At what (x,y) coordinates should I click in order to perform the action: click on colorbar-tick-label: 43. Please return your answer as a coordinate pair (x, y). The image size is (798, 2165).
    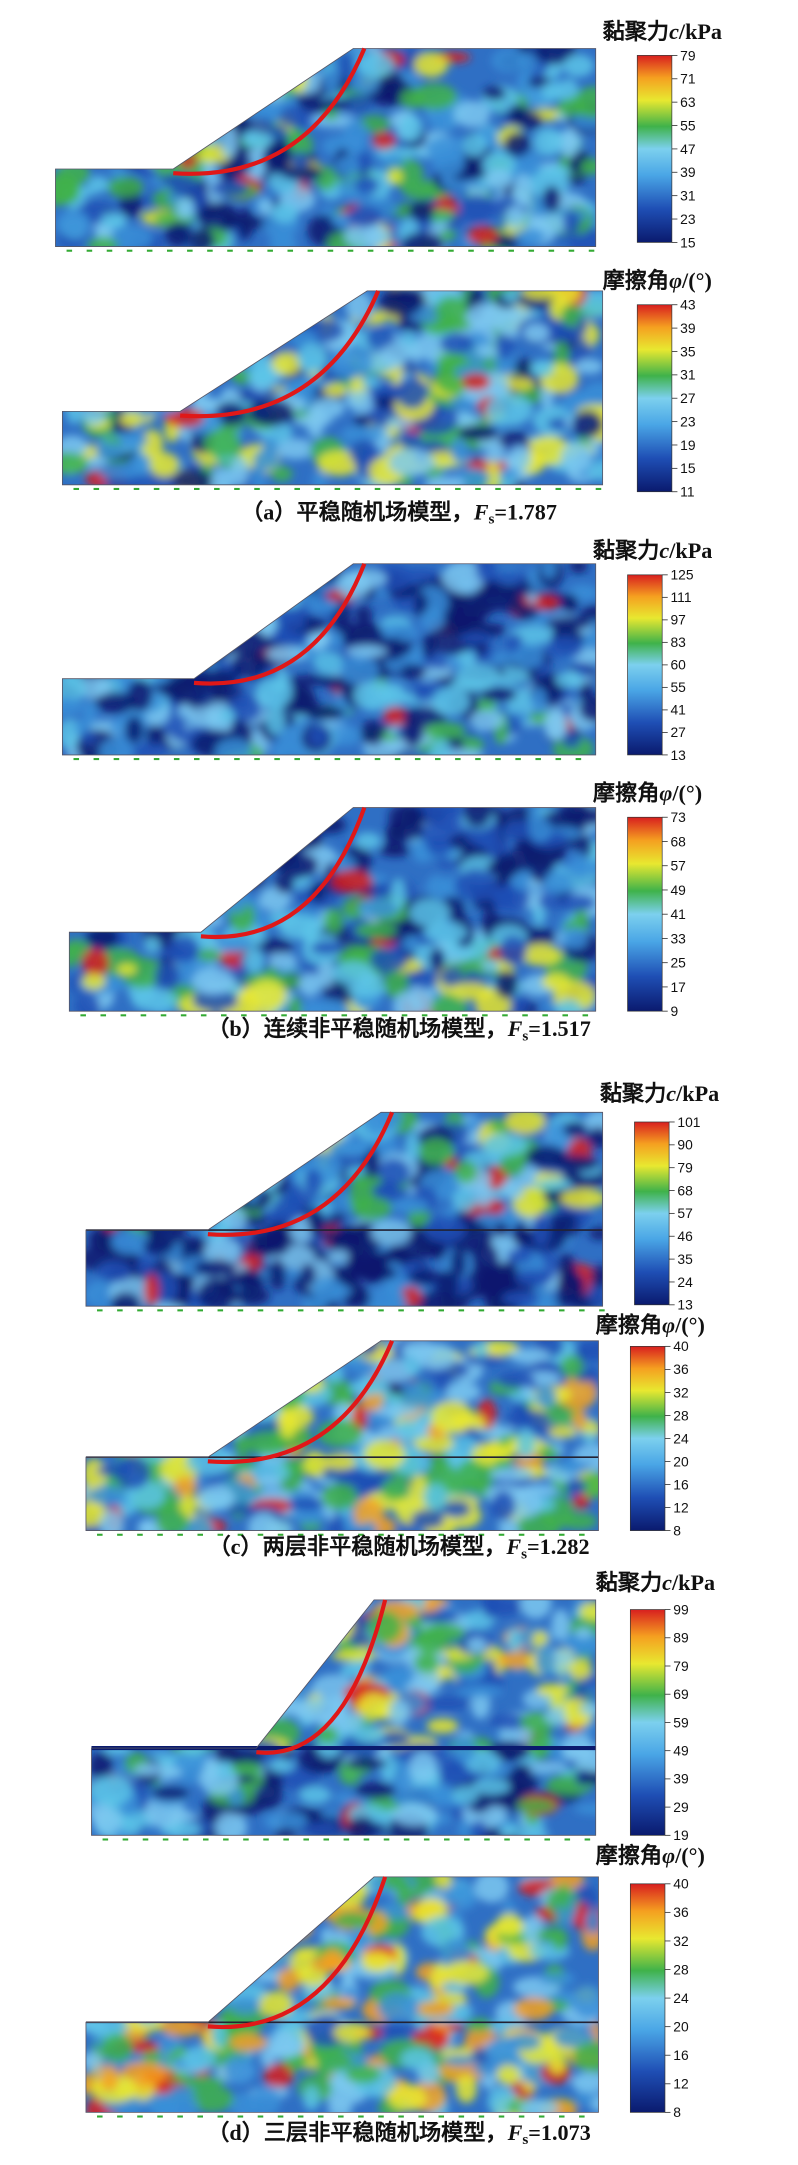
    Looking at the image, I should click on (688, 305).